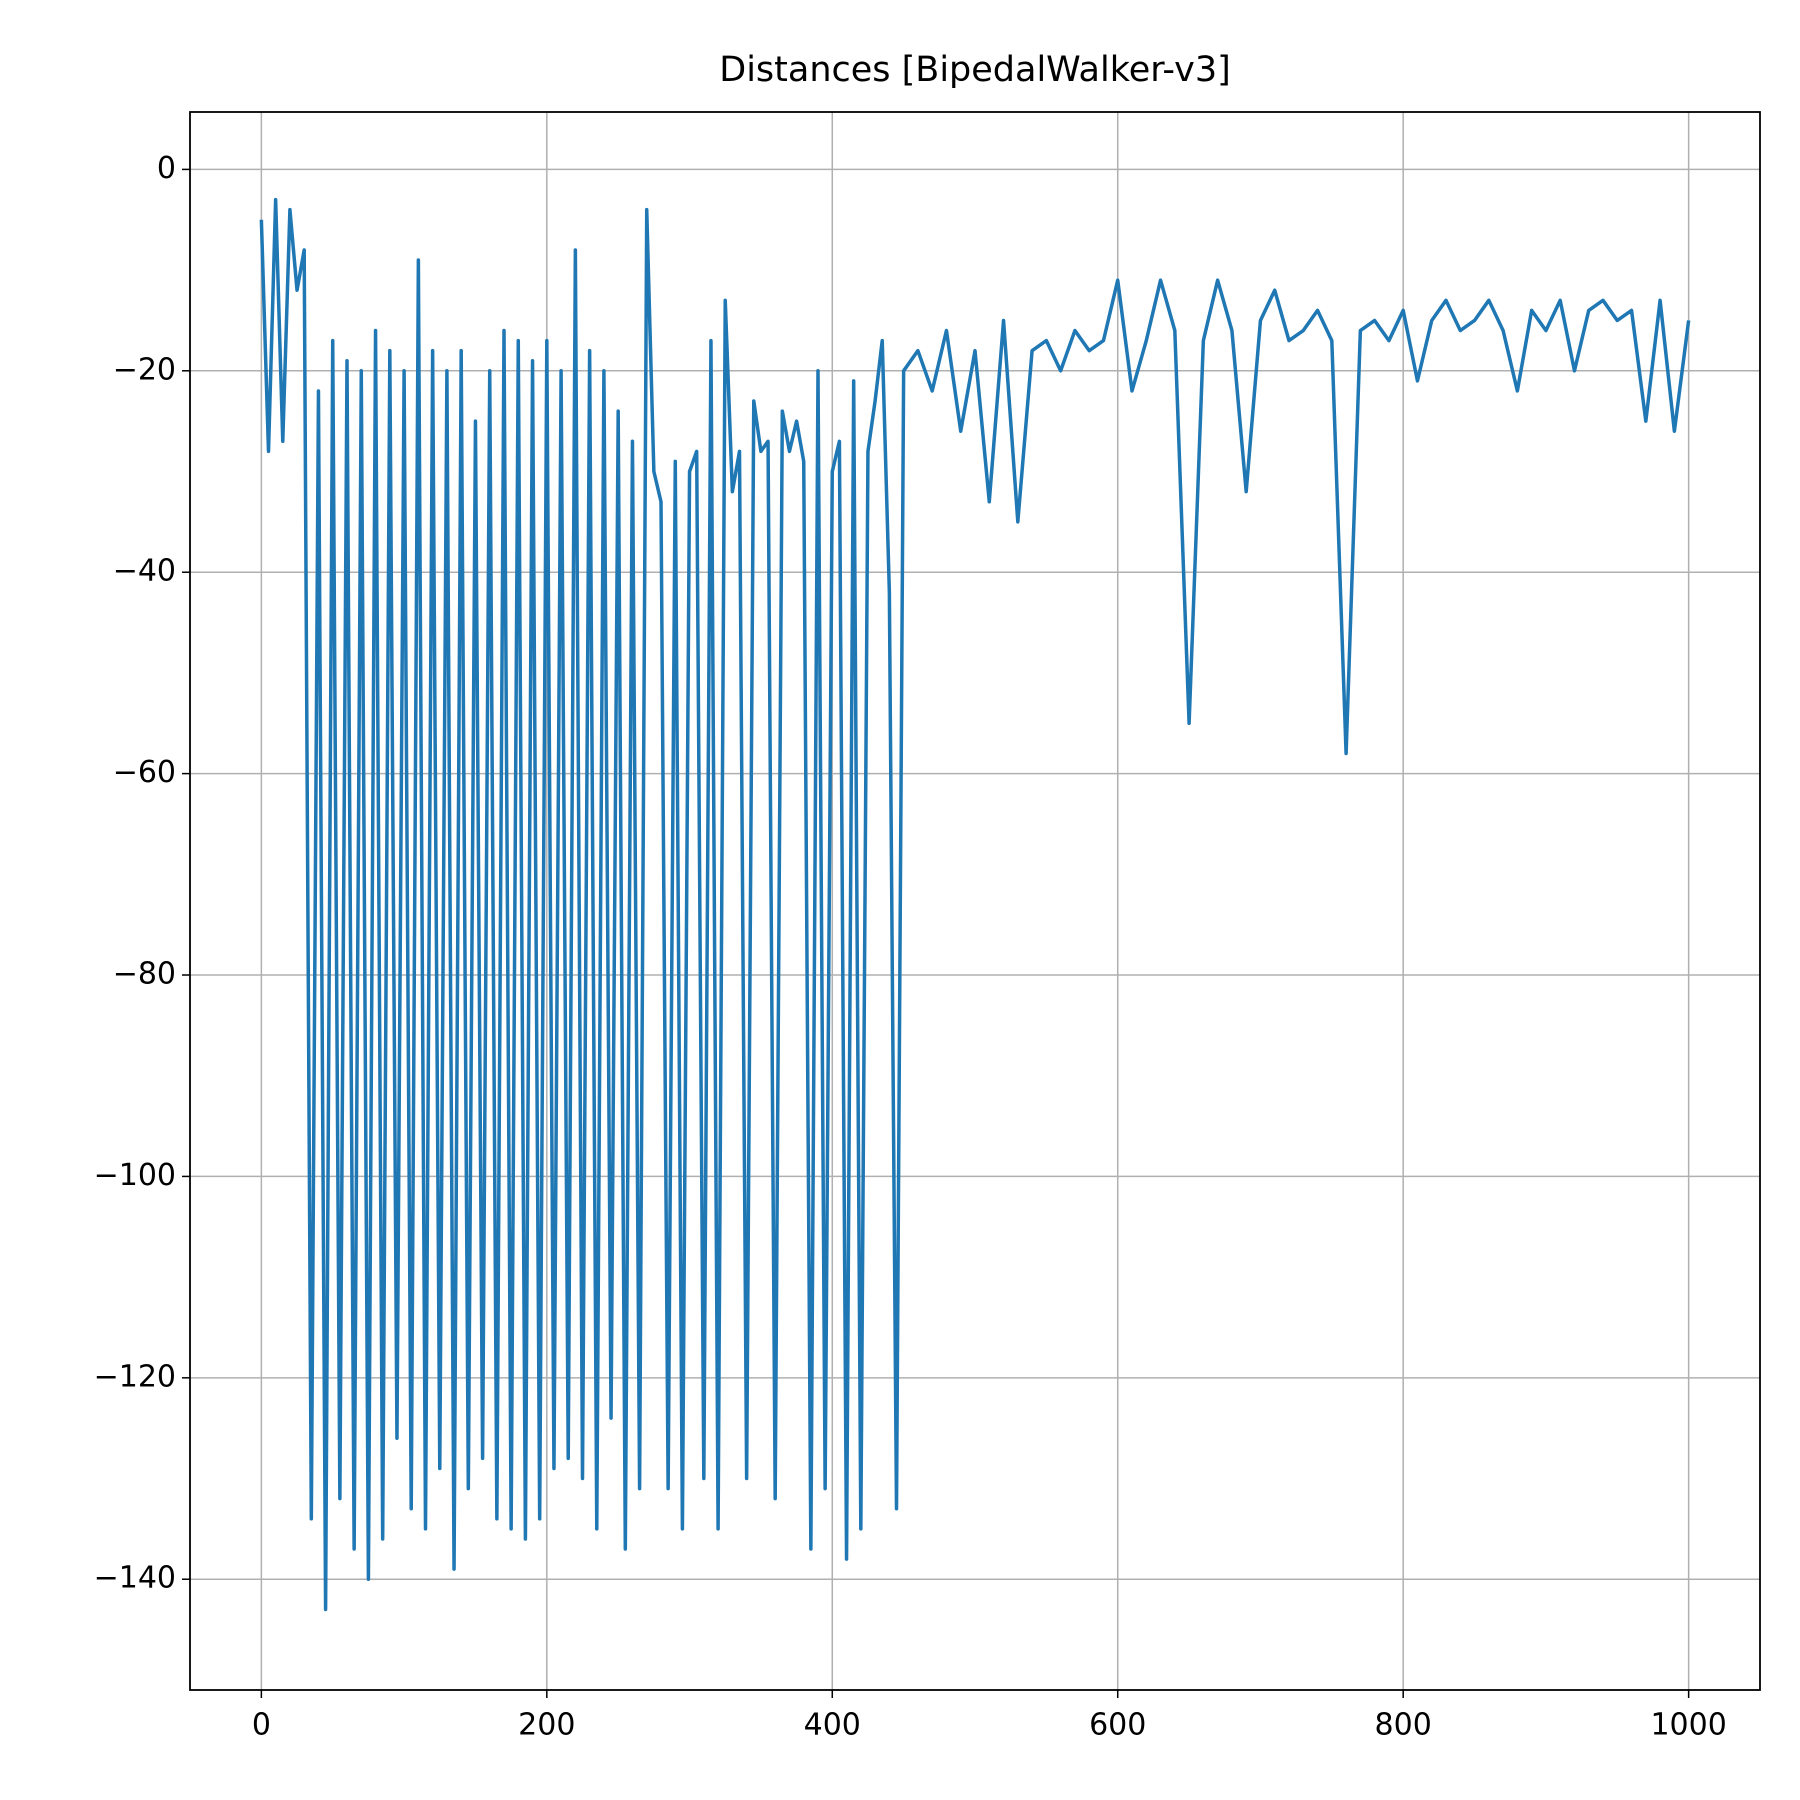 This screenshot has width=1800, height=1800. What do you see at coordinates (1688, 1725) in the screenshot?
I see `x-tick-label: 1000` at bounding box center [1688, 1725].